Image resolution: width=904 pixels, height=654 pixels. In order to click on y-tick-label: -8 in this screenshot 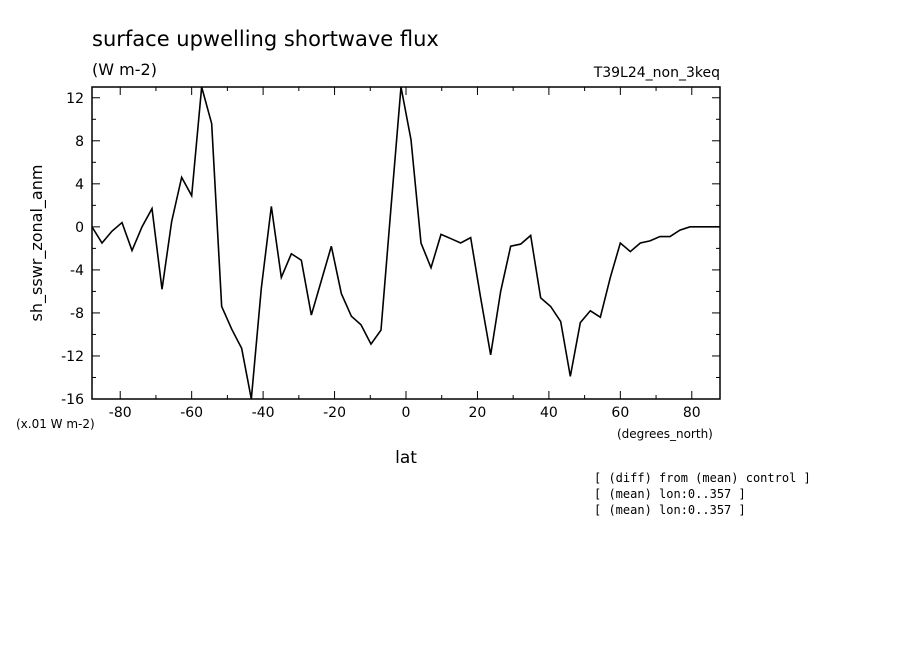, I will do `click(77, 314)`.